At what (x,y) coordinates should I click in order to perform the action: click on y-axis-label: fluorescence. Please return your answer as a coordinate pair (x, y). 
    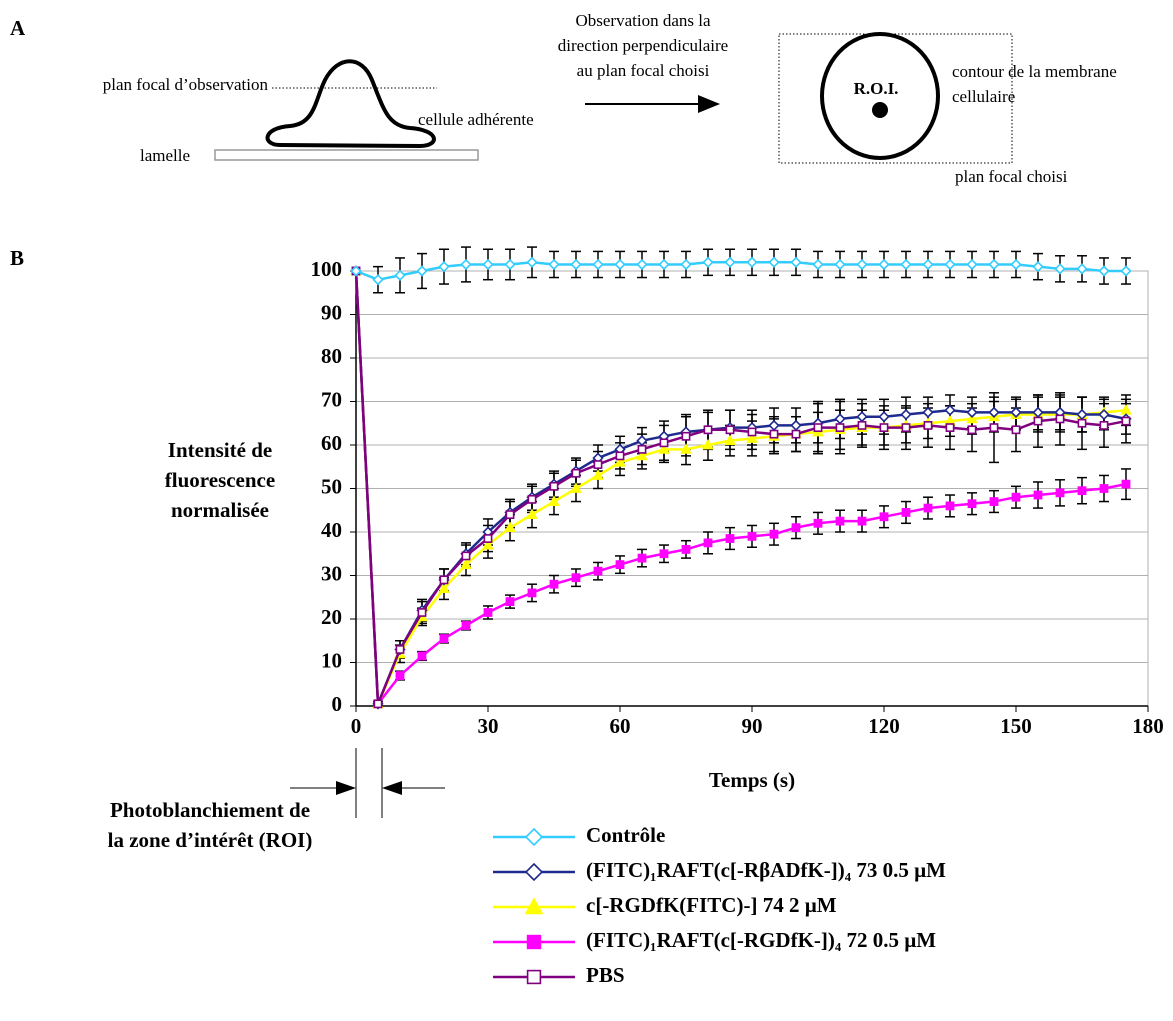
    Looking at the image, I should click on (220, 480).